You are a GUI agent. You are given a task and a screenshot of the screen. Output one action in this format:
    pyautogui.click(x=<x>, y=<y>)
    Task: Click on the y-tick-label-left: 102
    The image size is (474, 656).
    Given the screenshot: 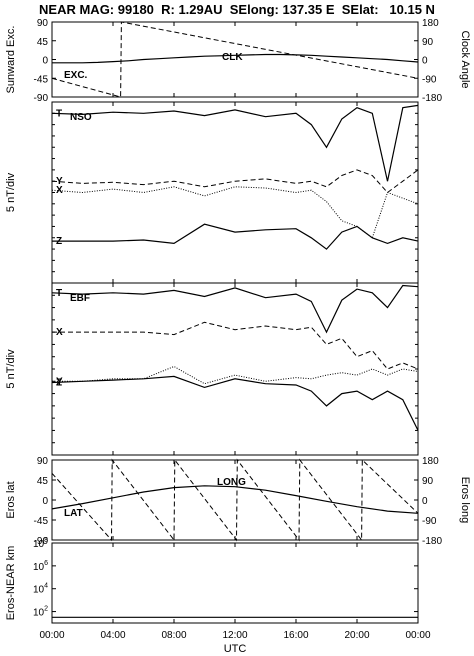 What is the action you would take?
    pyautogui.click(x=40, y=612)
    